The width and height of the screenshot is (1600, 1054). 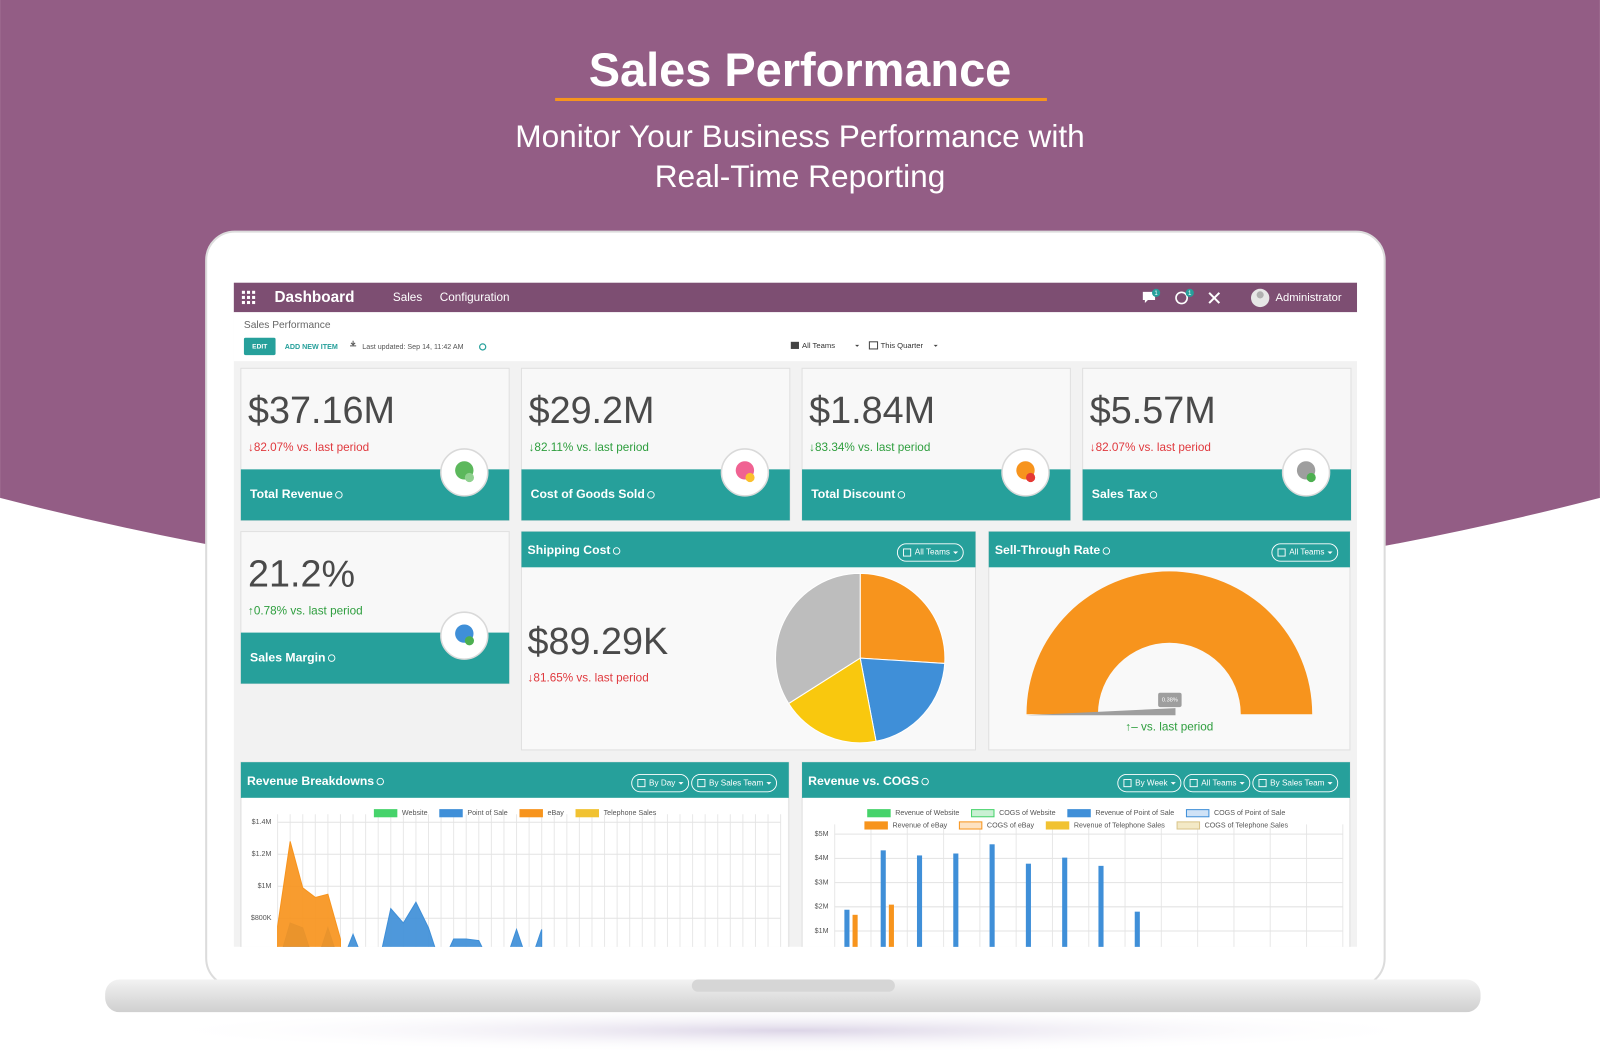 I want to click on teams-icon, so click(x=794, y=345).